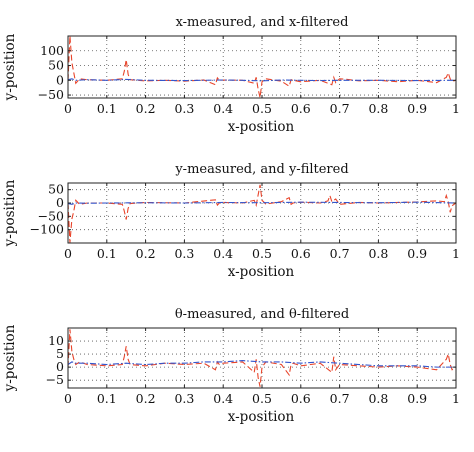 The width and height of the screenshot is (474, 452). Describe the element at coordinates (55, 379) in the screenshot. I see `y-tick-label: −5` at that location.